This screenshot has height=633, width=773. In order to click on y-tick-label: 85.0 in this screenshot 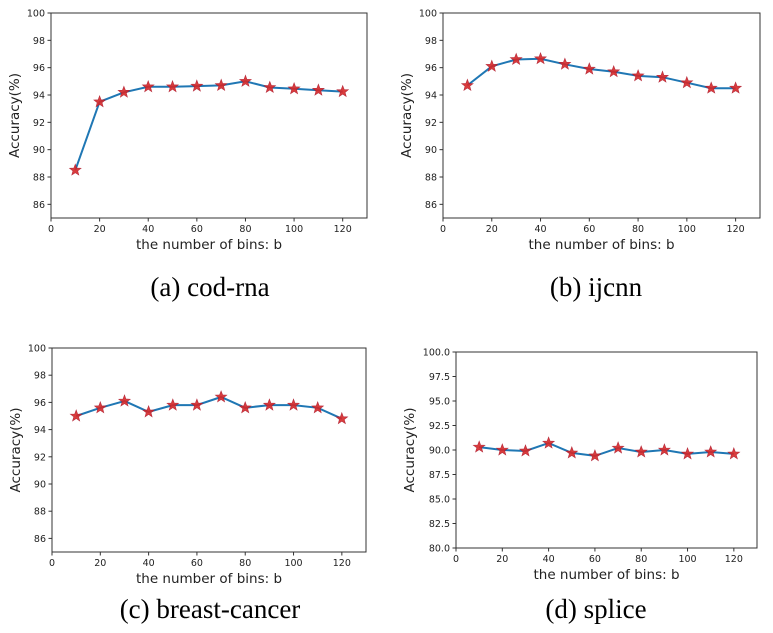, I will do `click(439, 500)`.